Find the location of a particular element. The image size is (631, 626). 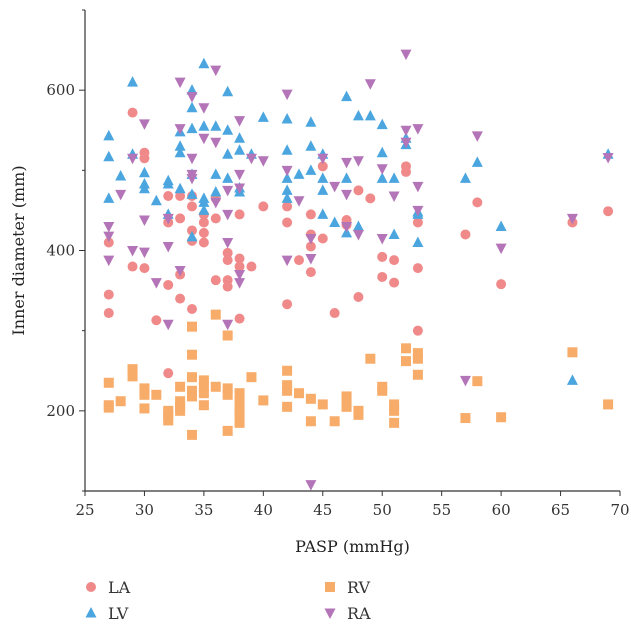

x-tick-label: 55 is located at coordinates (441, 510).